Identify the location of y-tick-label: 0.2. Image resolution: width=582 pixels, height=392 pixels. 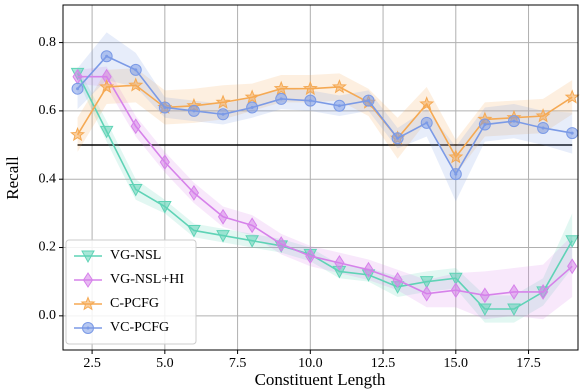
(48, 247).